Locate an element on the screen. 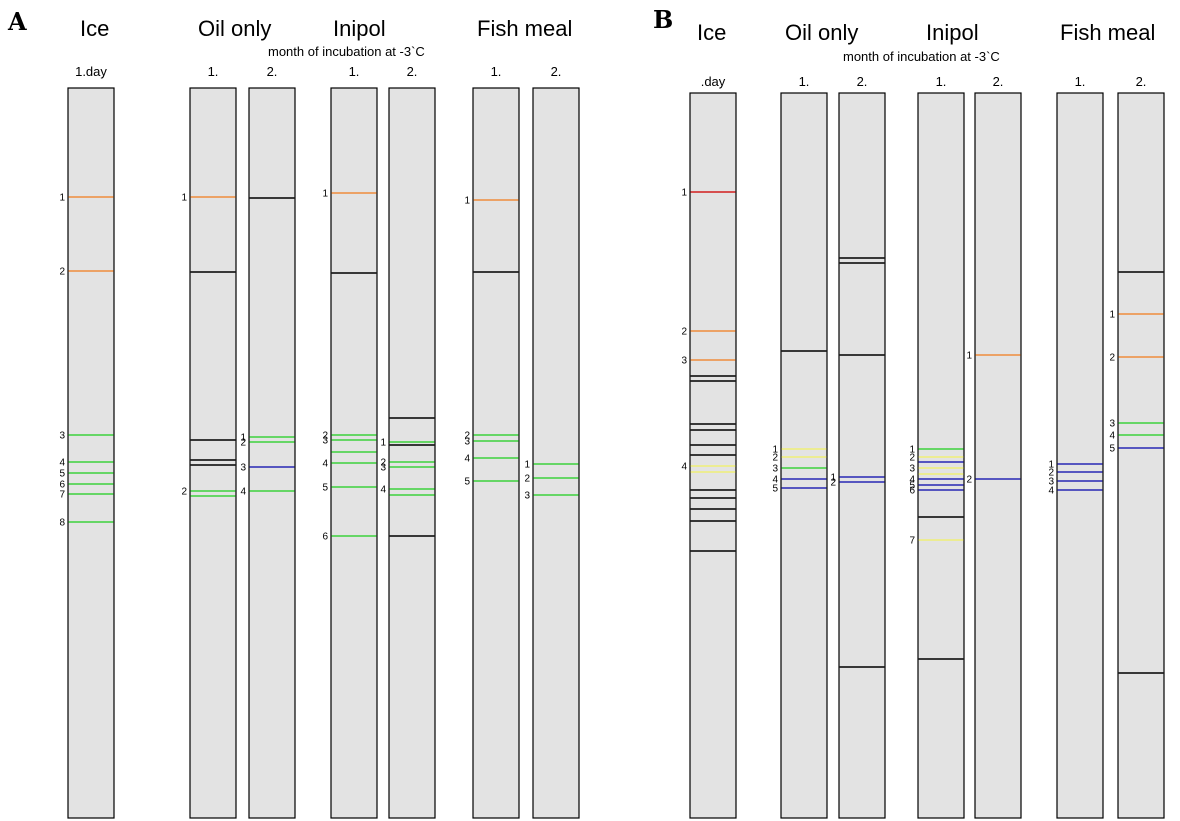 This screenshot has width=1180, height=821. lane-label: 1.day is located at coordinates (91, 71).